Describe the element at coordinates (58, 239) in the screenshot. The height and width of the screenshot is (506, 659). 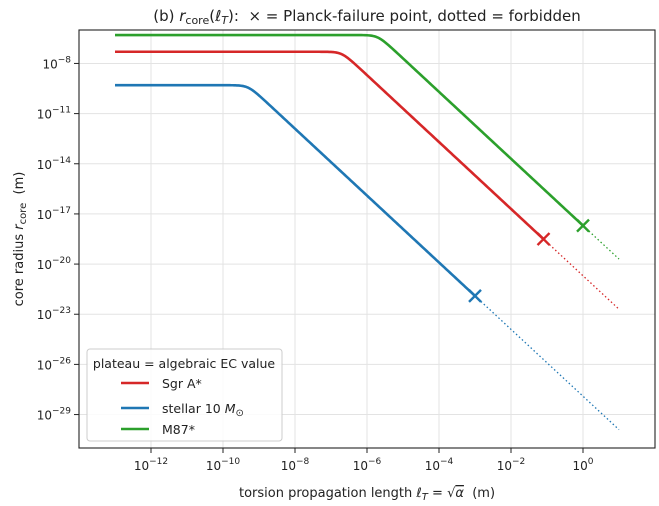
I see `y-axis-ticks: 10−8 10−11 10−14 10−17 10−20 10−23 10−26 10−29` at that location.